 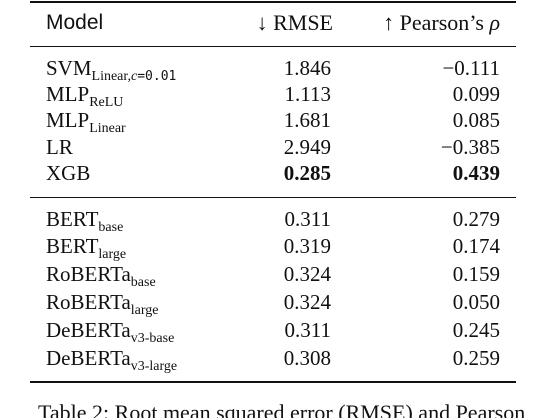 I want to click on model-name: RoBERTalarge, so click(x=102, y=304).